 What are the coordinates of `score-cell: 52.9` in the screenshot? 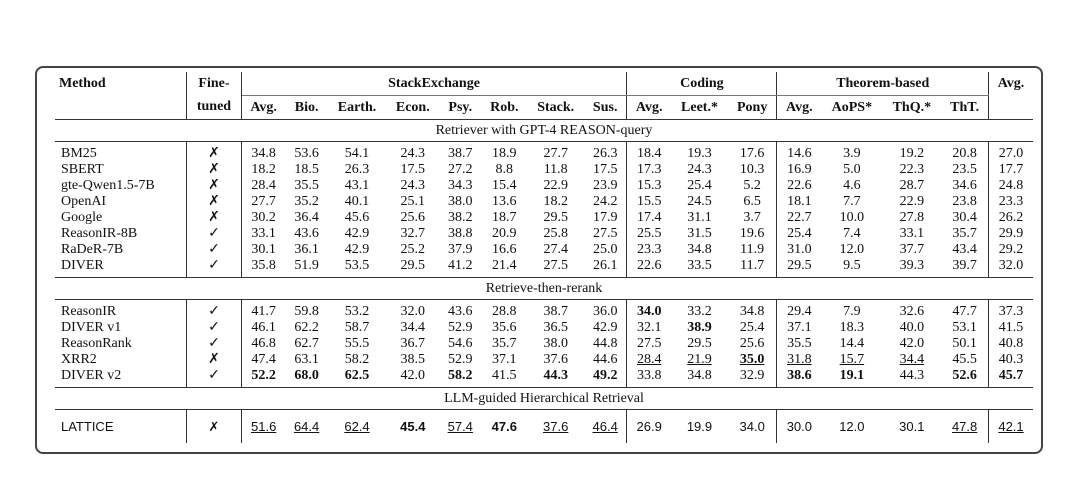 It's located at (460, 327).